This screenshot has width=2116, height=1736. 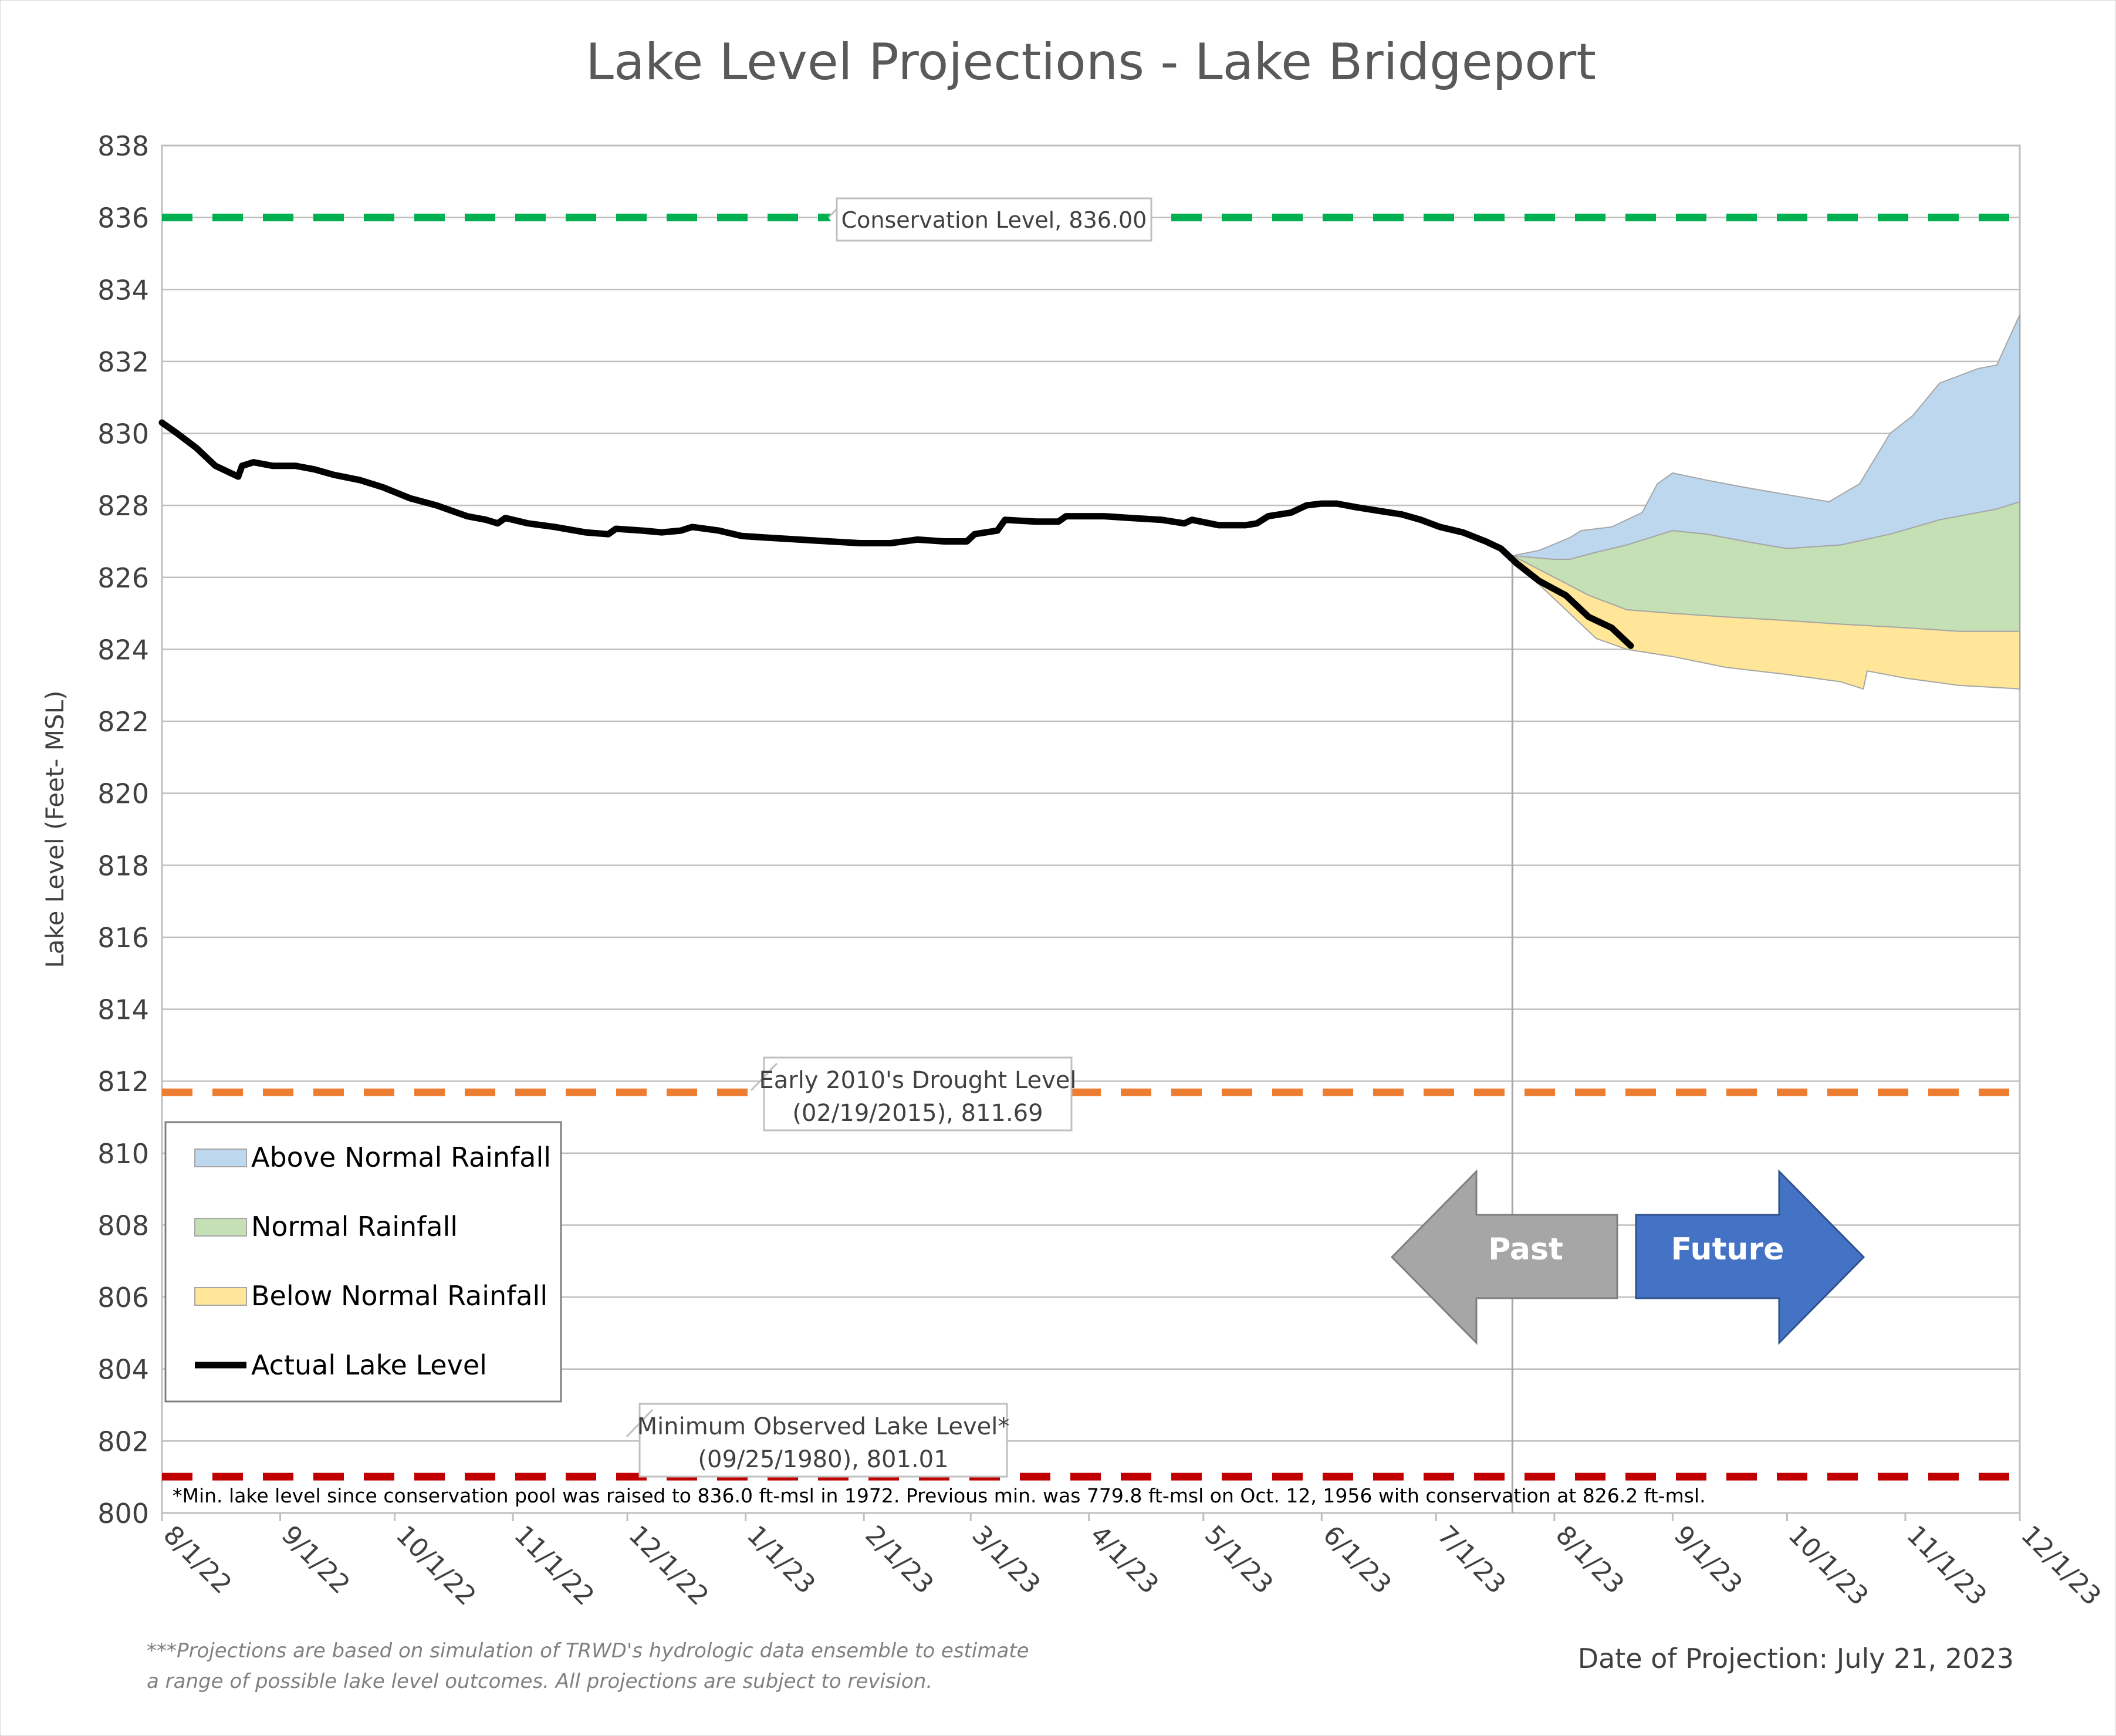 What do you see at coordinates (197, 1560) in the screenshot?
I see `x-tick-label: 8/1/22` at bounding box center [197, 1560].